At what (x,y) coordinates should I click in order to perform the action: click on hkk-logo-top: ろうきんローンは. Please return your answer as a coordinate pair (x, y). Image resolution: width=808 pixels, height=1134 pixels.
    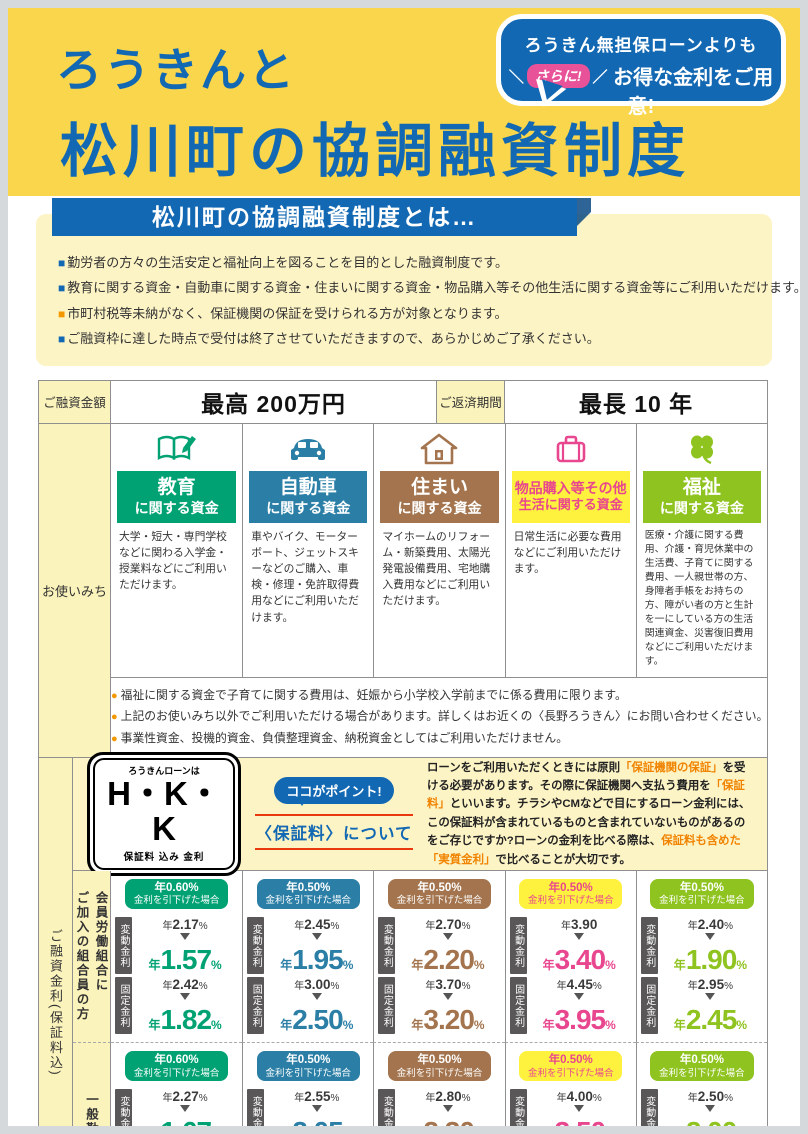
    Looking at the image, I should click on (164, 771).